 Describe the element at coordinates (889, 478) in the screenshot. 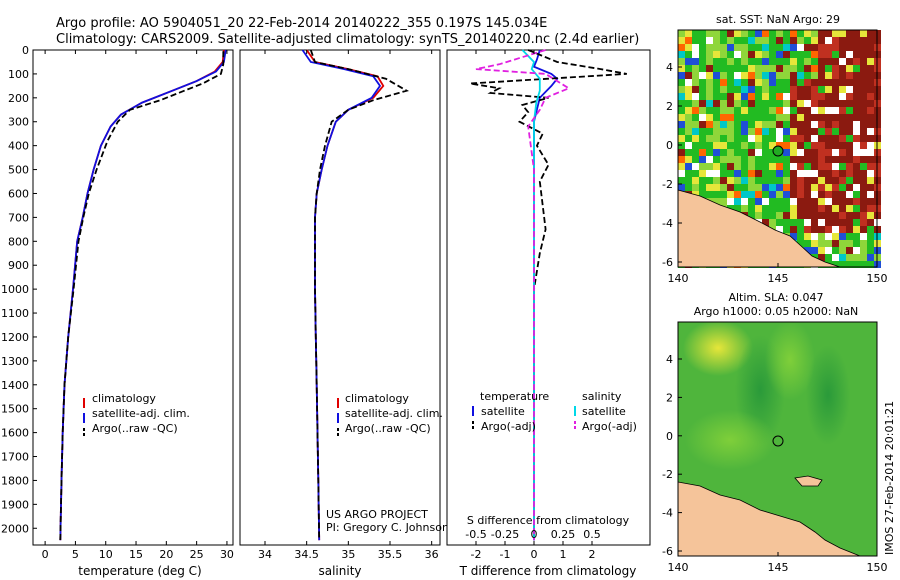

I see `imos-timestamp: IMOS 27-Feb-2014 20:01:21` at that location.